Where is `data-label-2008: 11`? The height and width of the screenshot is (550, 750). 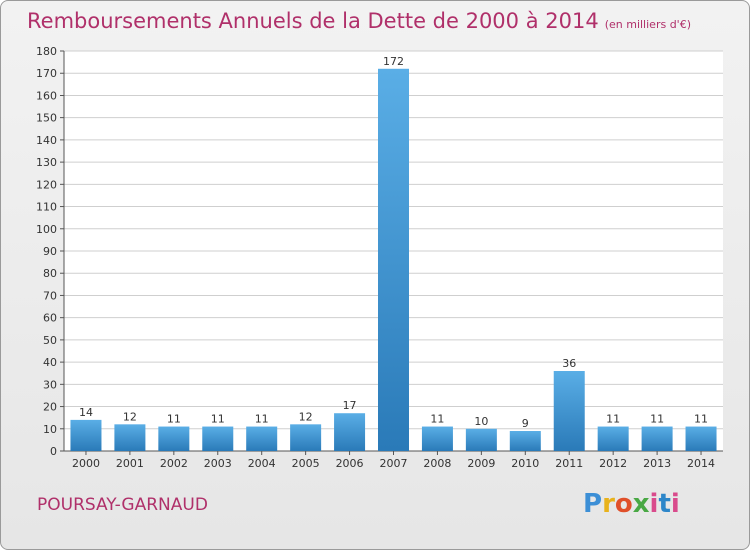
data-label-2008: 11 is located at coordinates (437, 419).